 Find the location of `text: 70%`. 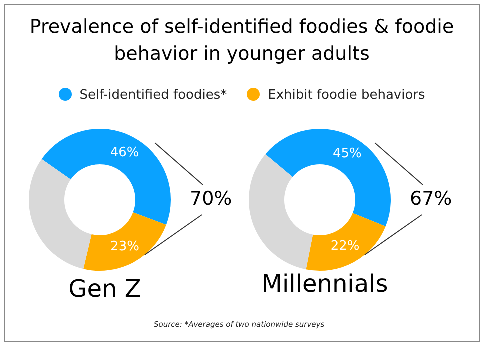

text: 70% is located at coordinates (211, 199).